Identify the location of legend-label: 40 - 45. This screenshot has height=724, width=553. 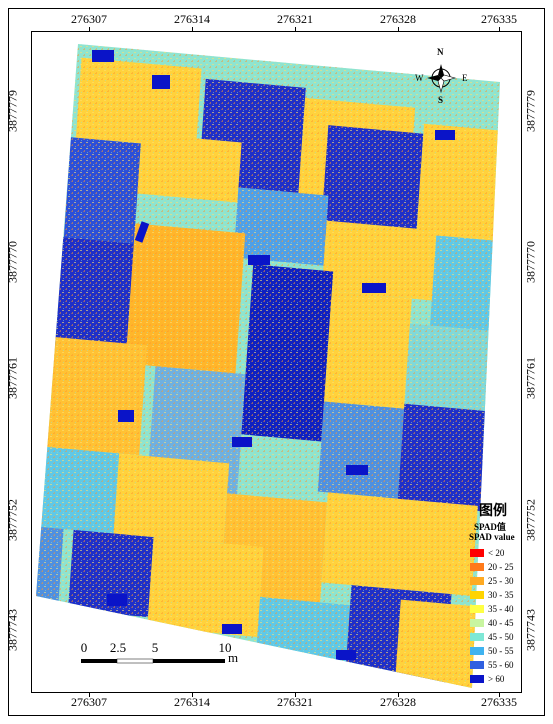
(501, 622).